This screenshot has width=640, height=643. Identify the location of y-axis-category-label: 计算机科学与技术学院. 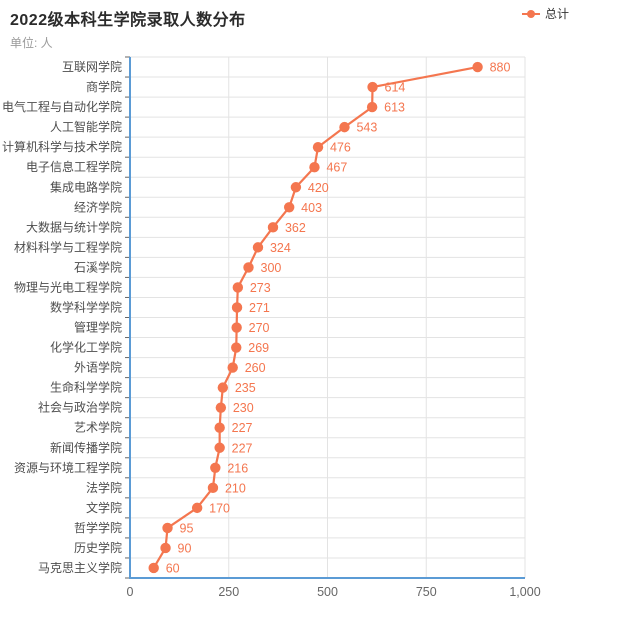
(62, 146).